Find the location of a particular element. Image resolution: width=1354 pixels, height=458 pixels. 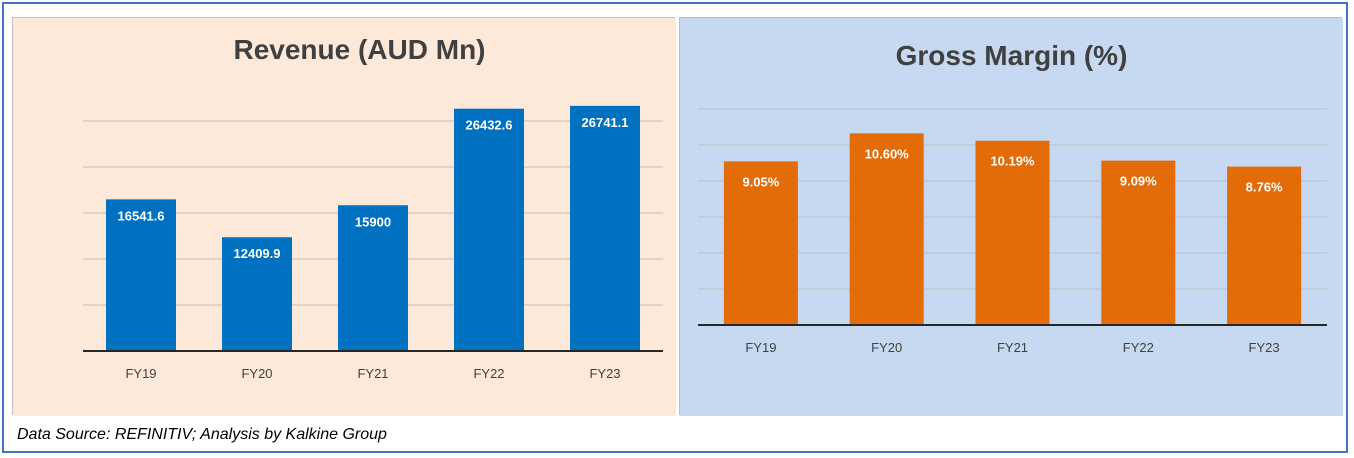

data-label: 26432.6 is located at coordinates (489, 125).